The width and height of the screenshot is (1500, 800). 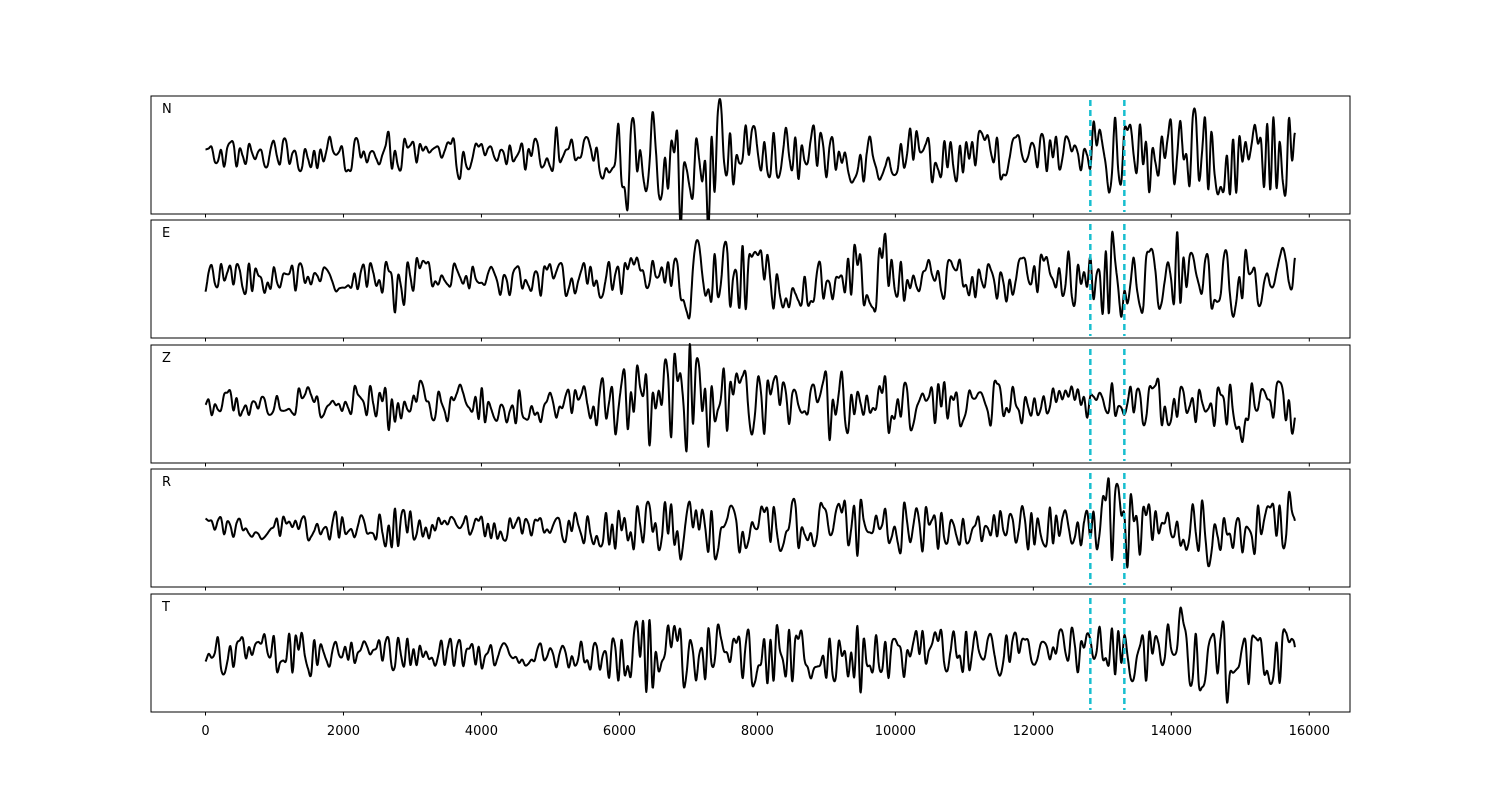 What do you see at coordinates (750, 398) in the screenshot?
I see `trace-Z` at bounding box center [750, 398].